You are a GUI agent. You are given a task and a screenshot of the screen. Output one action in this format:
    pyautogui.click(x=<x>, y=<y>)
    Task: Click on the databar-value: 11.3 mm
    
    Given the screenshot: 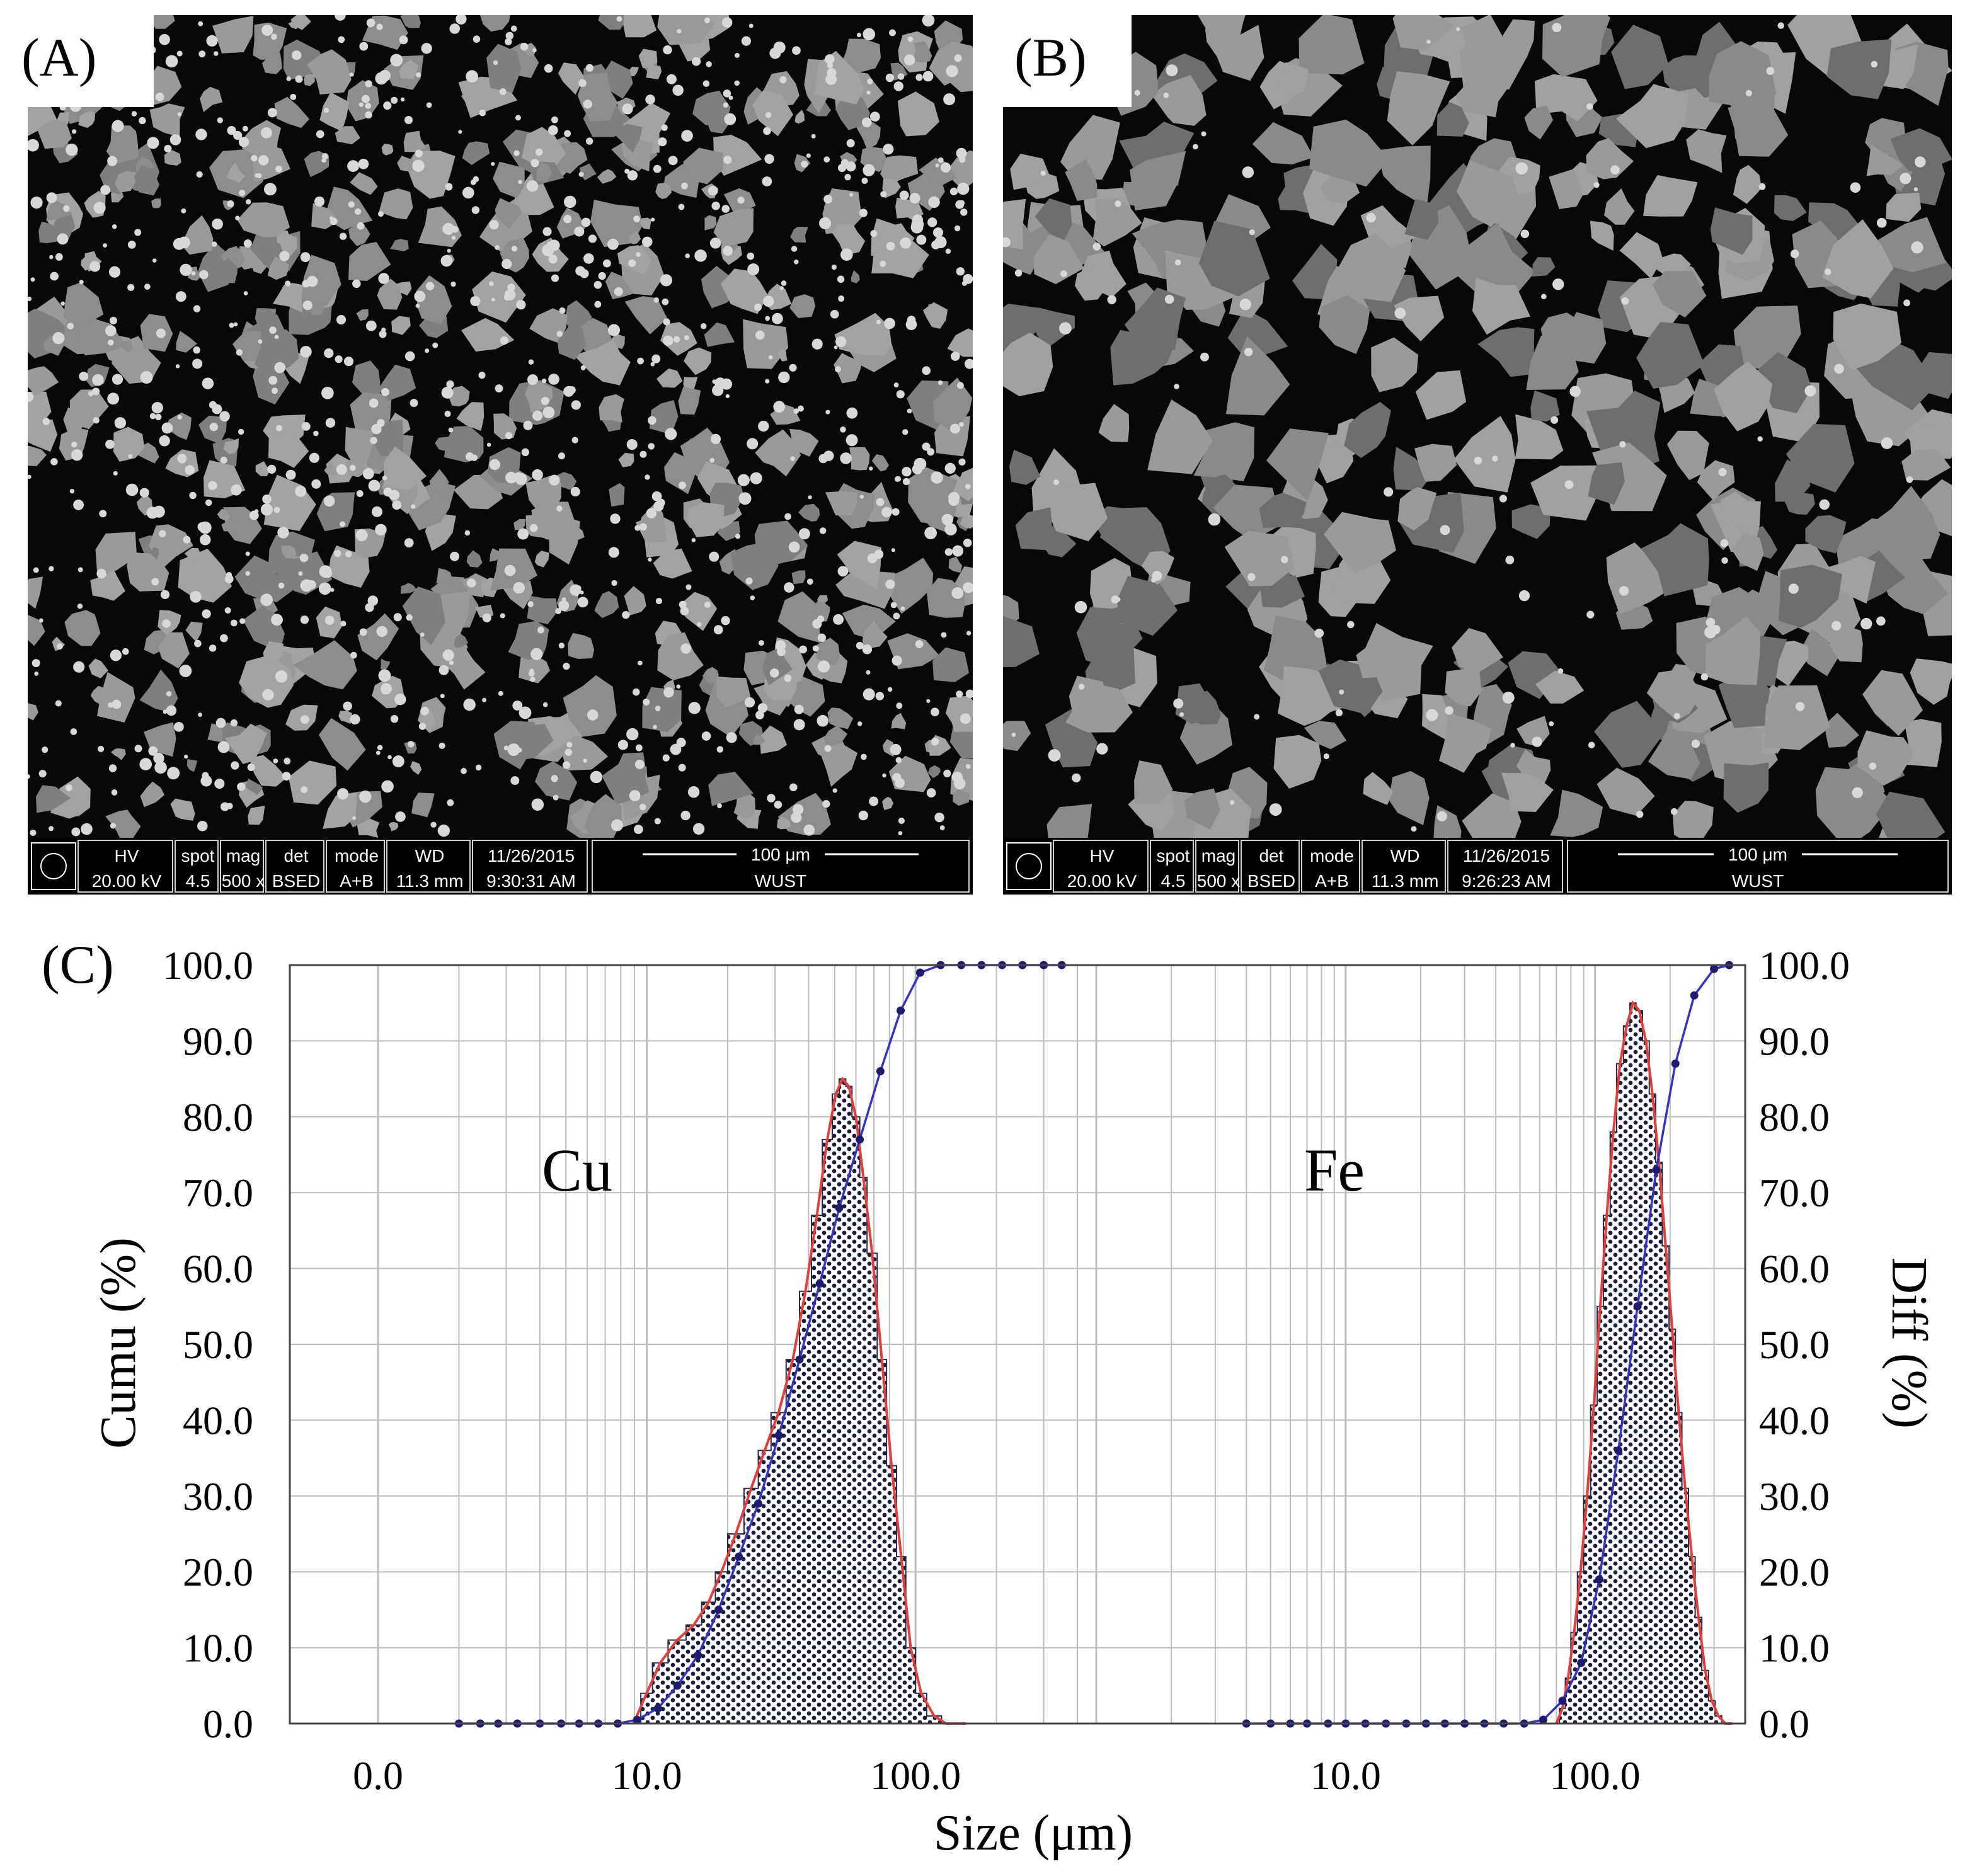 What is the action you would take?
    pyautogui.click(x=1406, y=881)
    